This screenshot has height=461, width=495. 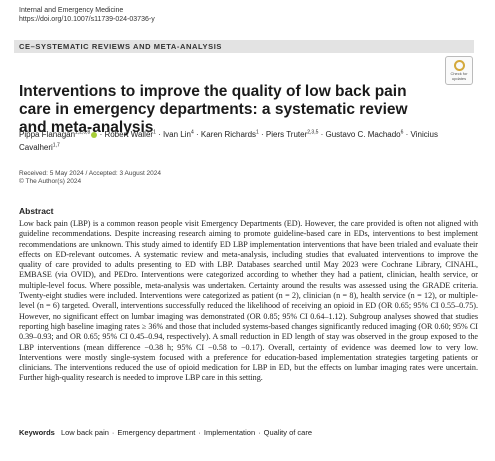 I want to click on journal-name: Internal and Emergency Medicine, so click(x=71, y=10).